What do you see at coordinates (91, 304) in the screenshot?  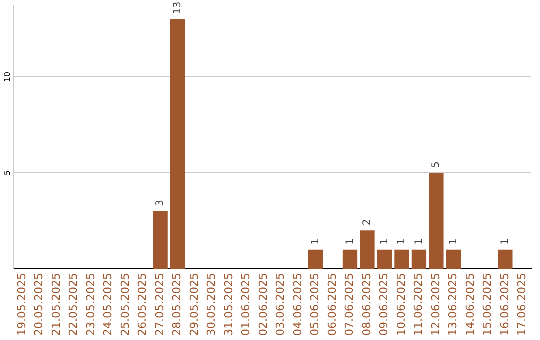 I see `x-tick-label: 23.05.2025` at bounding box center [91, 304].